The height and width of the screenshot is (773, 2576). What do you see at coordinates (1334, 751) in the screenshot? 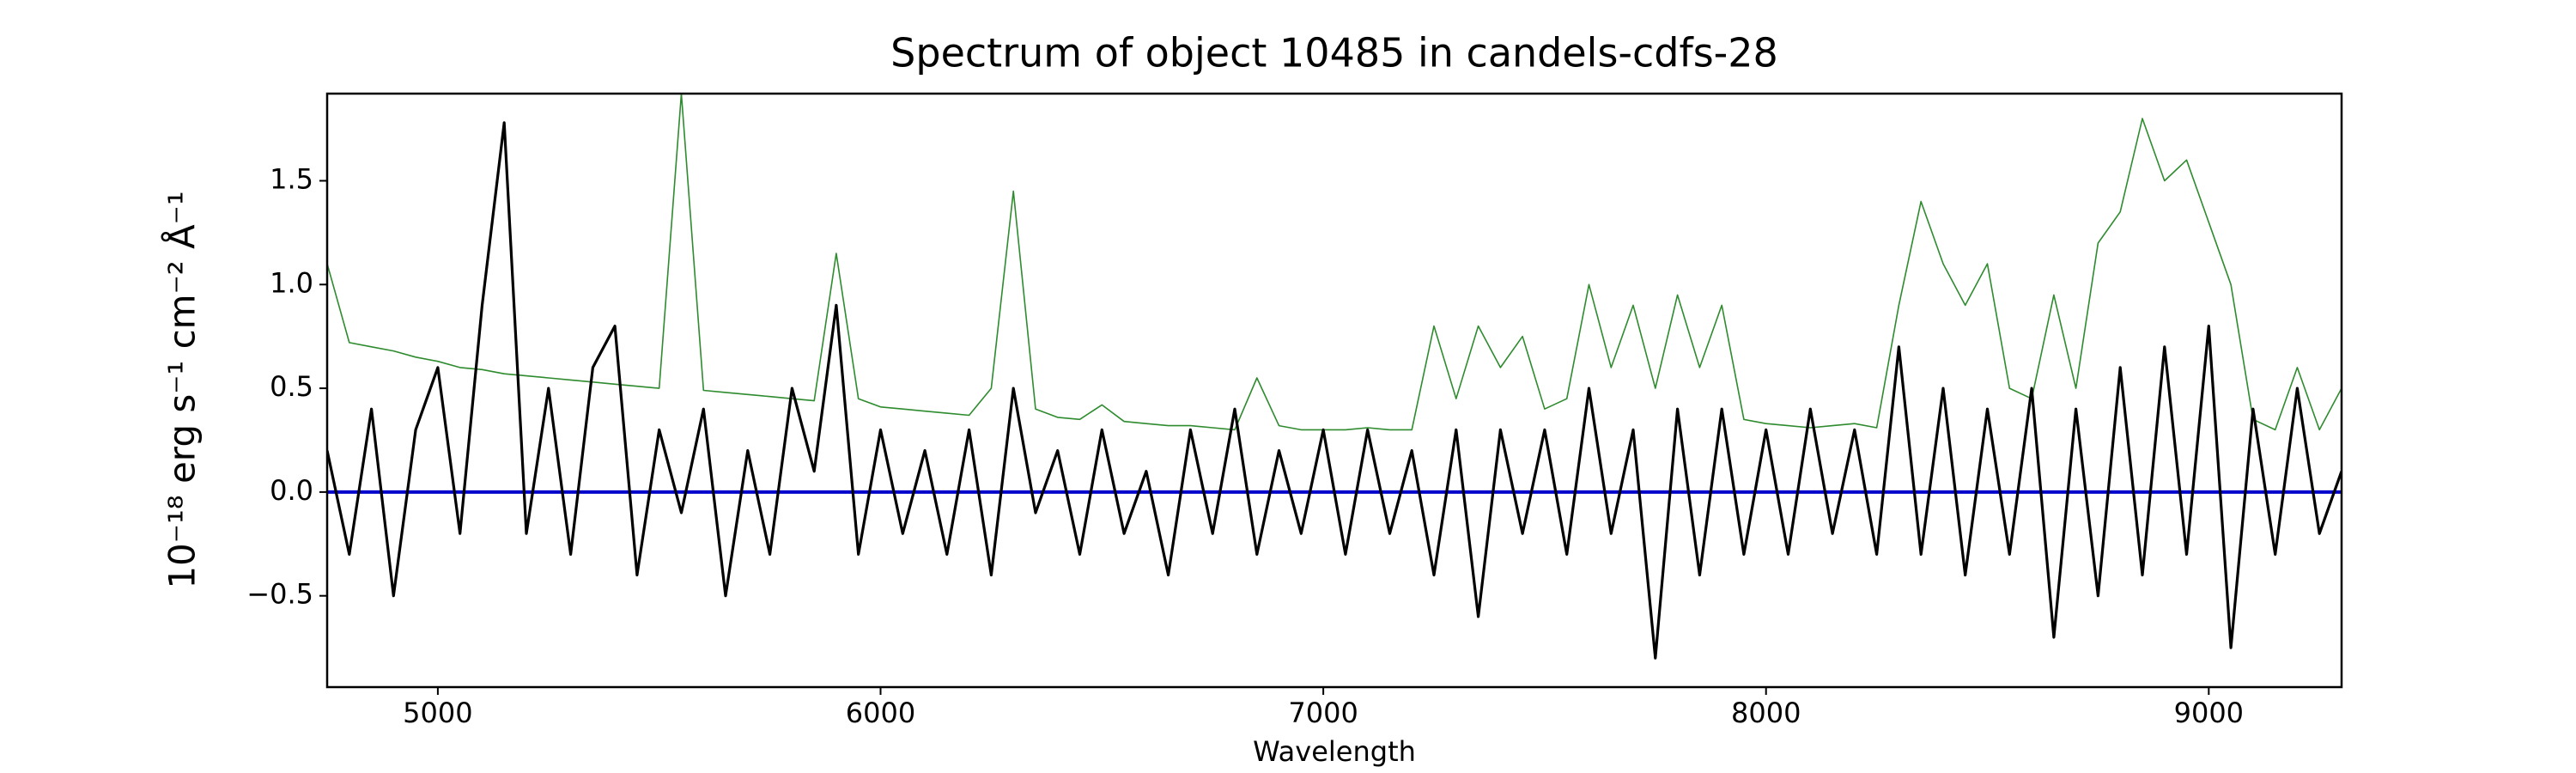
I see `x-axis-label: Wavelength` at bounding box center [1334, 751].